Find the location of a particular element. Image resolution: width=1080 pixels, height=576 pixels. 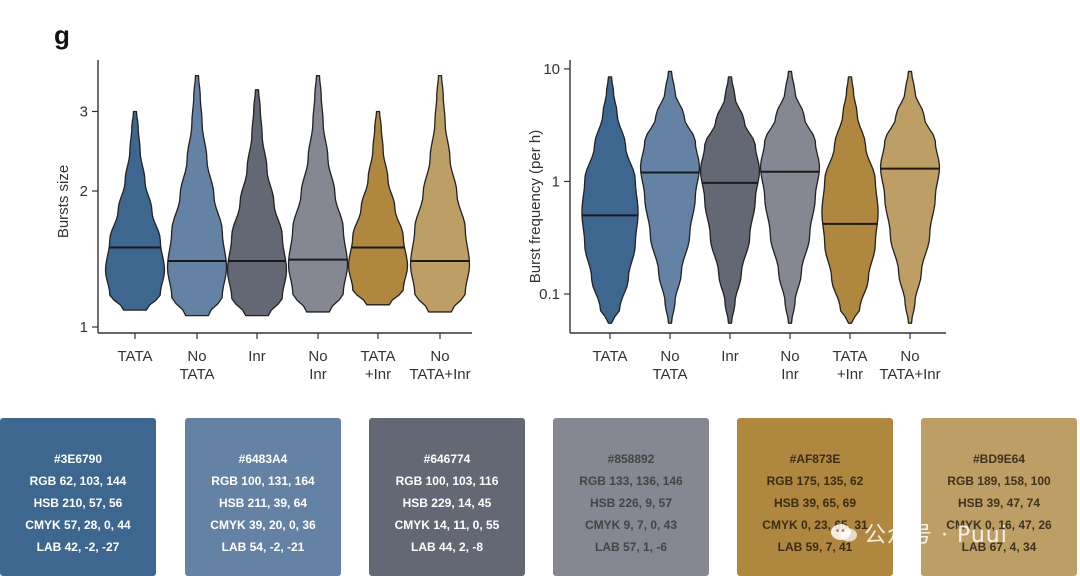

y-axis-label: Burst frequency (per h) is located at coordinates (535, 206).